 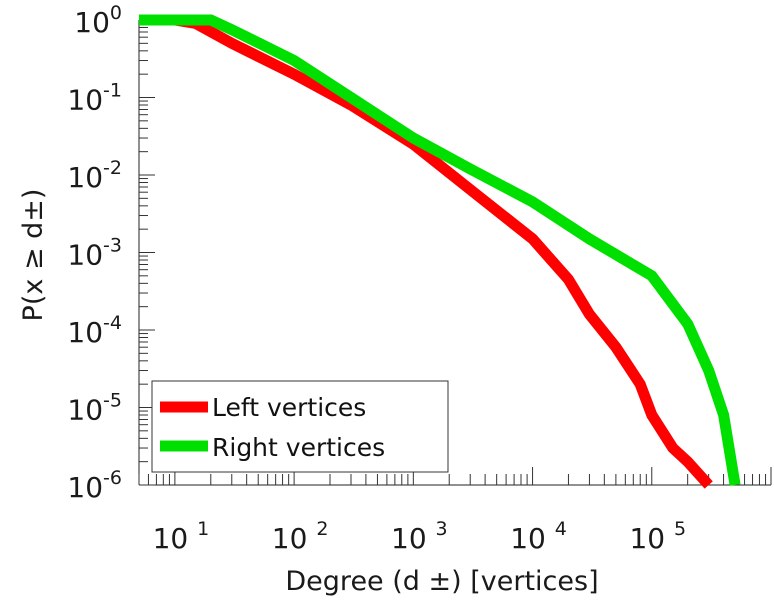 I want to click on y-tick-label: 10⁻¹, so click(x=94, y=98).